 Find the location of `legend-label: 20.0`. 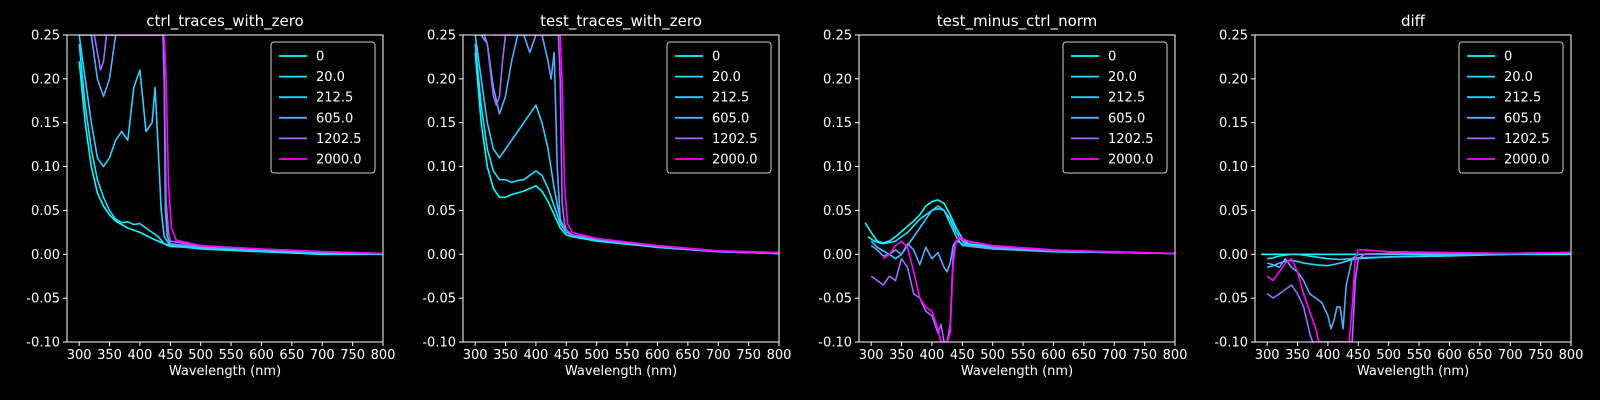

legend-label: 20.0 is located at coordinates (1122, 77).